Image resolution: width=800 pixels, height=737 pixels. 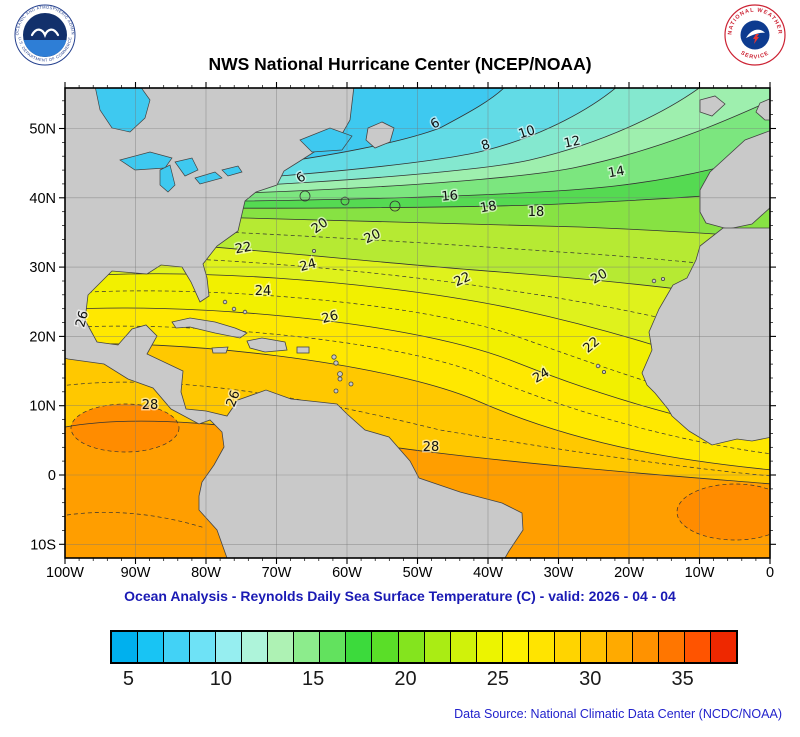 What do you see at coordinates (313, 250) in the screenshot?
I see `island-bermuda` at bounding box center [313, 250].